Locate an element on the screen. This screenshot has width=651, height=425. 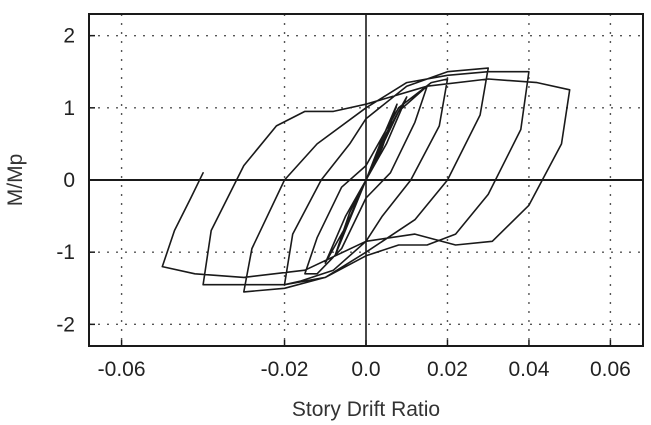
y-axis-title: M/Mp is located at coordinates (15, 180).